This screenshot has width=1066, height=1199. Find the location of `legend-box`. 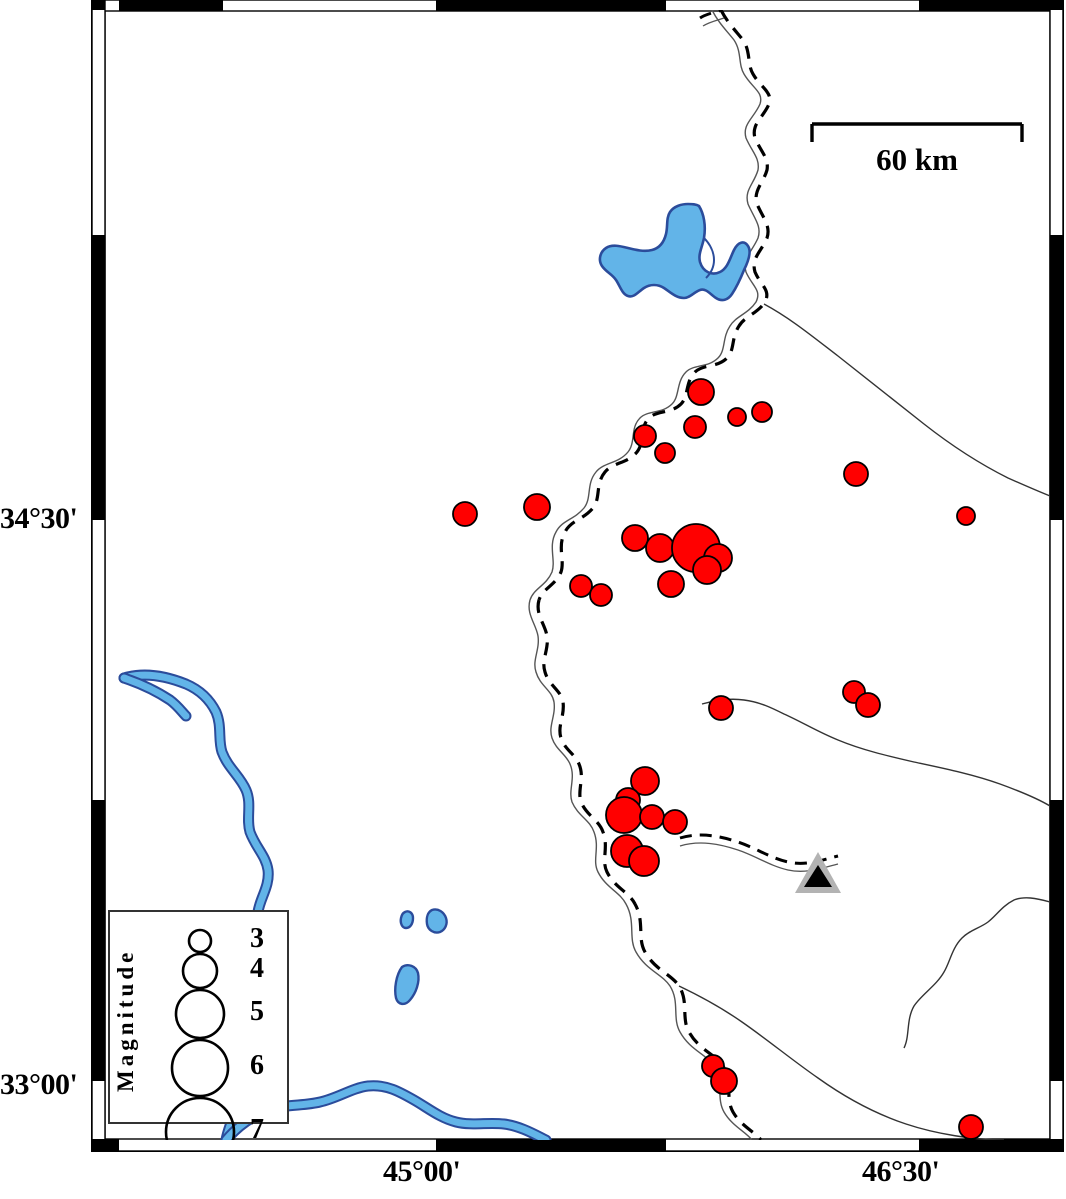

legend-box is located at coordinates (198, 1017).